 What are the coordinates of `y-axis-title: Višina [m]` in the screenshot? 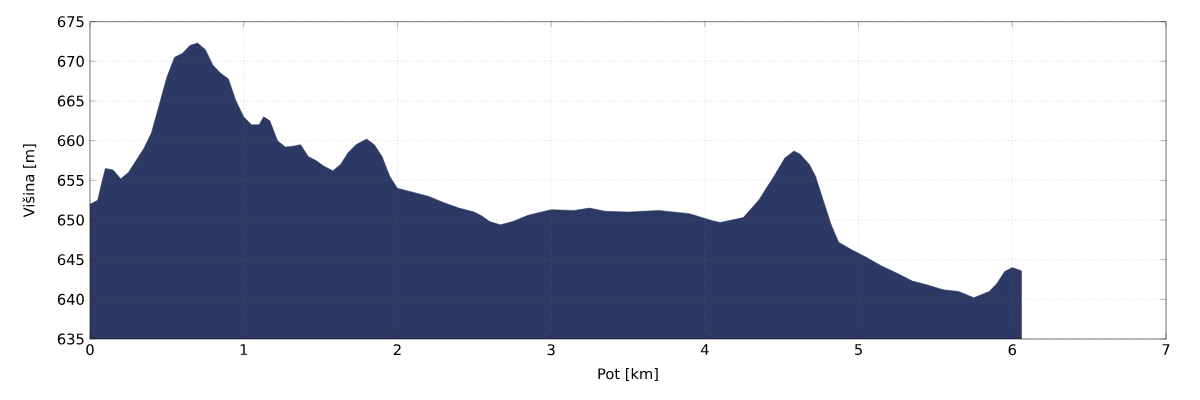 It's located at (29, 181).